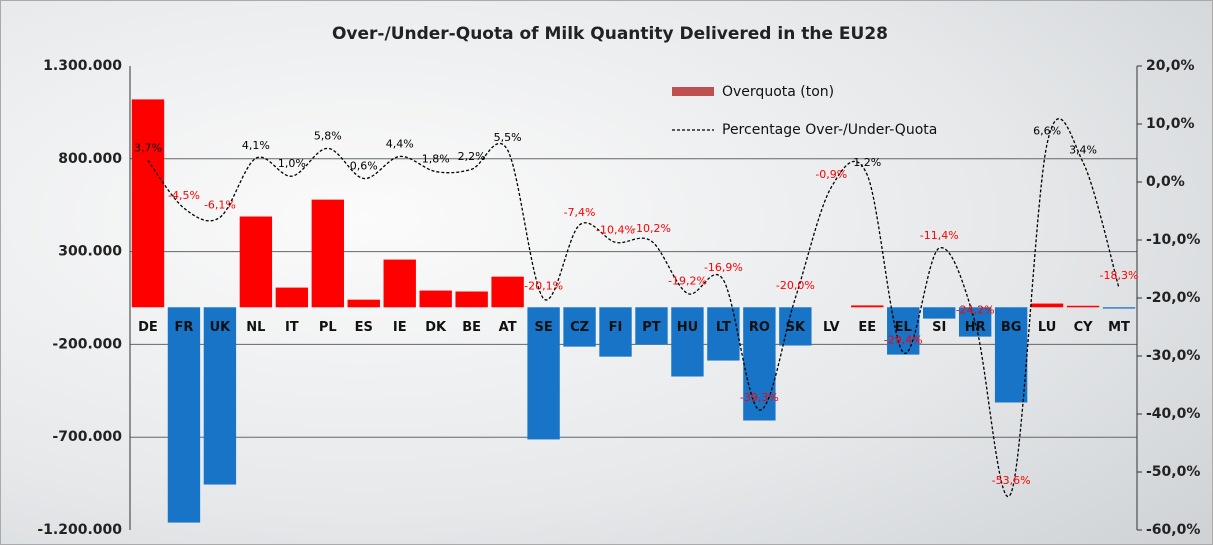 Image resolution: width=1213 pixels, height=545 pixels. What do you see at coordinates (1047, 327) in the screenshot?
I see `x-tick-label: LU` at bounding box center [1047, 327].